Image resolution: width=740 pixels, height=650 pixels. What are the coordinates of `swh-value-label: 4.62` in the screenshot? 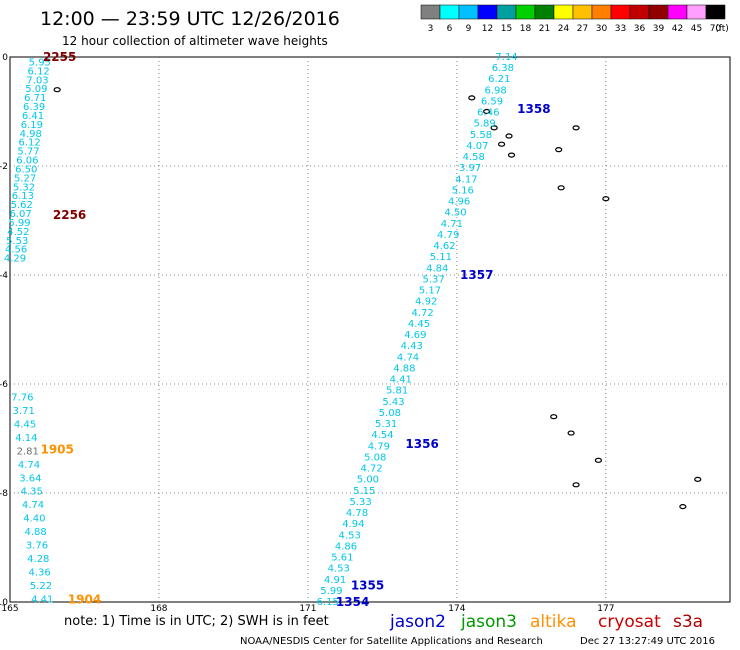 It's located at (444, 246).